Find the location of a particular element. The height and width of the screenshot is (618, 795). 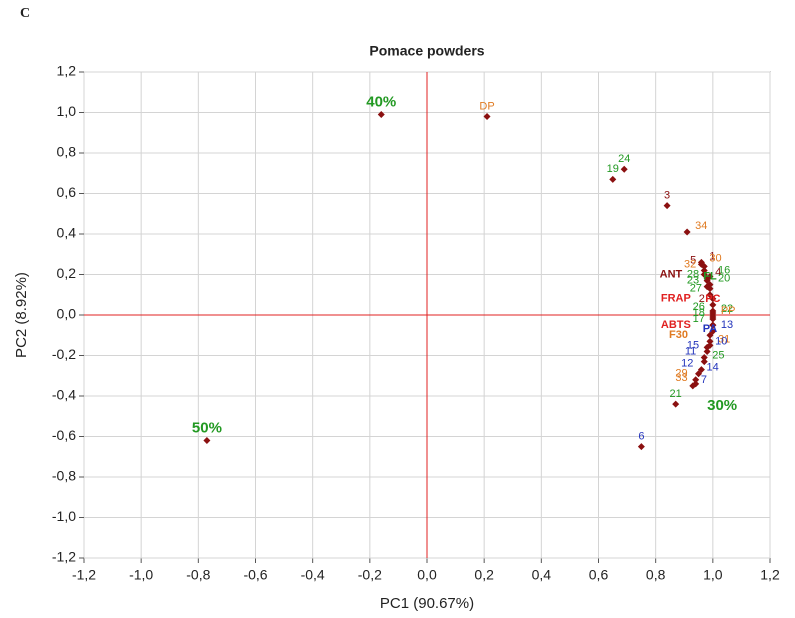

point-label: 16 is located at coordinates (724, 270).